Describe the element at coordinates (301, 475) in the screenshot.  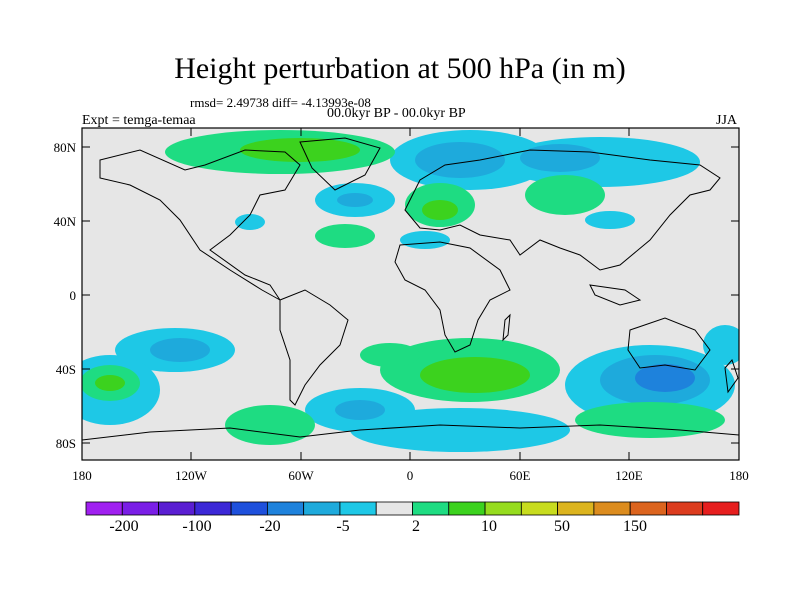
I see `lon-label-60w: 60W` at that location.